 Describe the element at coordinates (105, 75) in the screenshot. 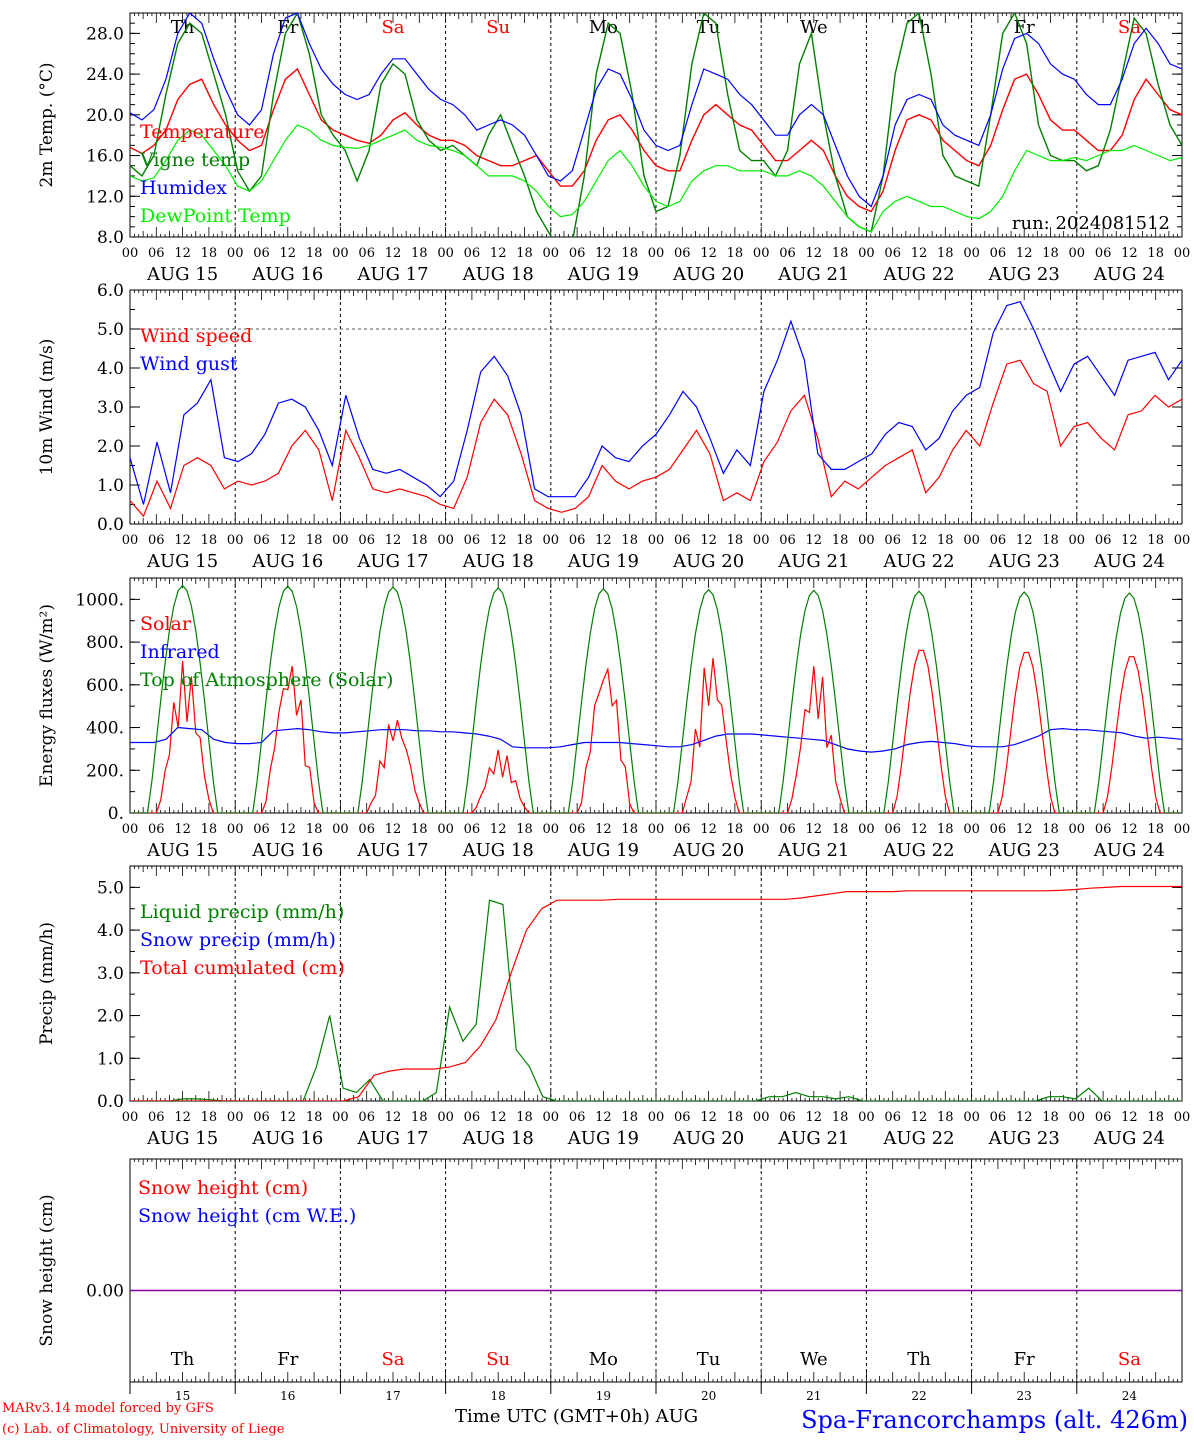

I see `y-tick-label: 24.0` at that location.